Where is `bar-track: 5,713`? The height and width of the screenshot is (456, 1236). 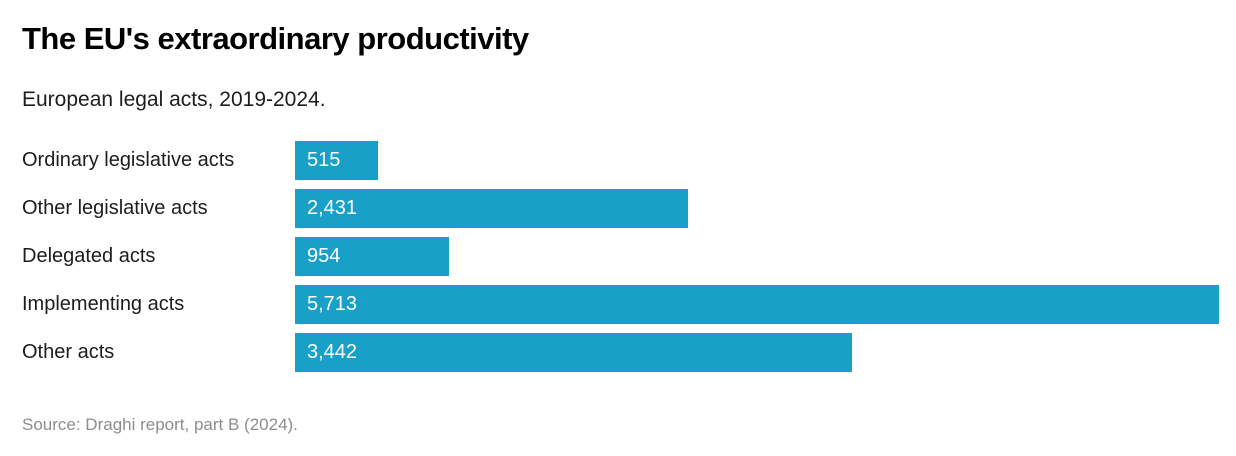 bar-track: 5,713 is located at coordinates (757, 304).